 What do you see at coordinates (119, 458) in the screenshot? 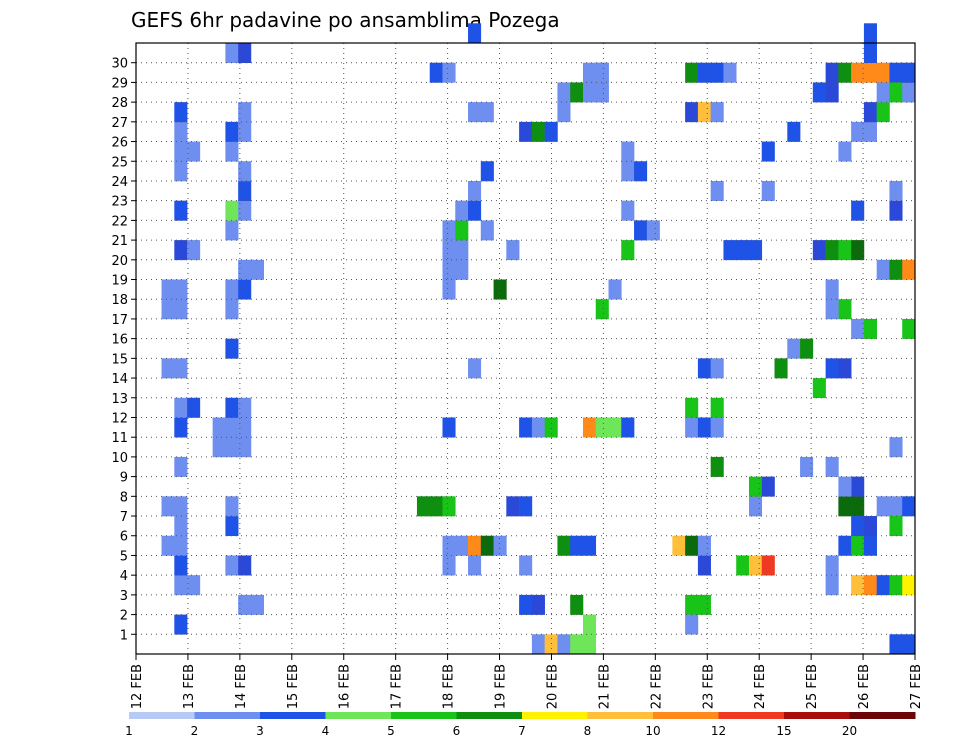
I see `y-tick-label: 10` at bounding box center [119, 458].